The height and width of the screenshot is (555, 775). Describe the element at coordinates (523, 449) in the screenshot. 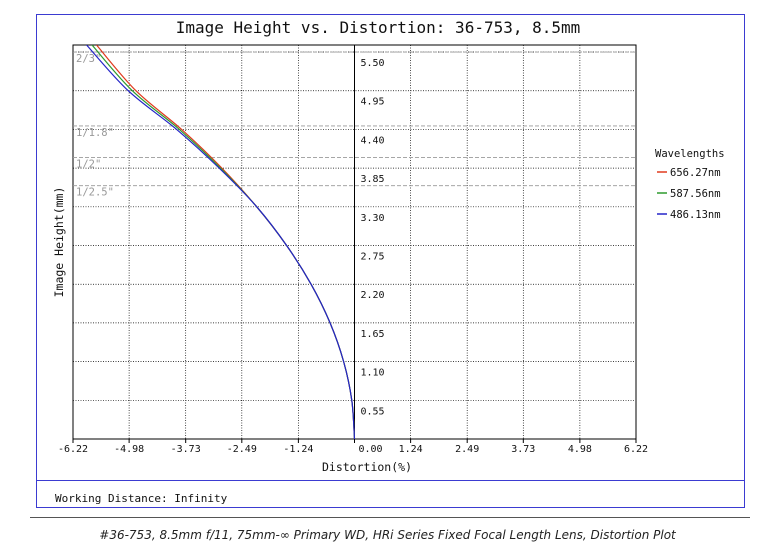

I see `x-tick-label: 3.73` at that location.